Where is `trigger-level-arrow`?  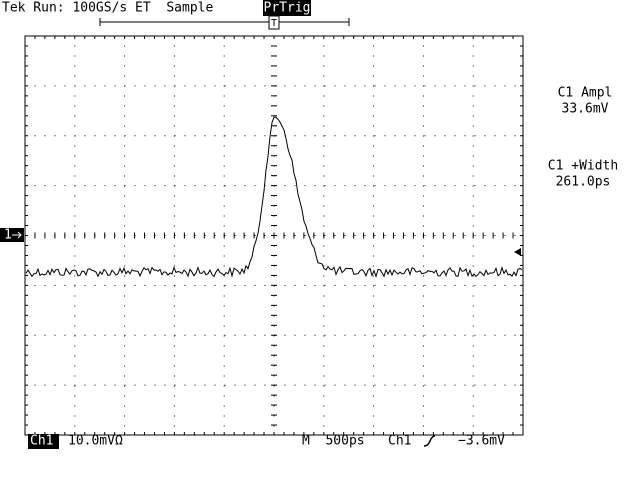 trigger-level-arrow is located at coordinates (517, 252).